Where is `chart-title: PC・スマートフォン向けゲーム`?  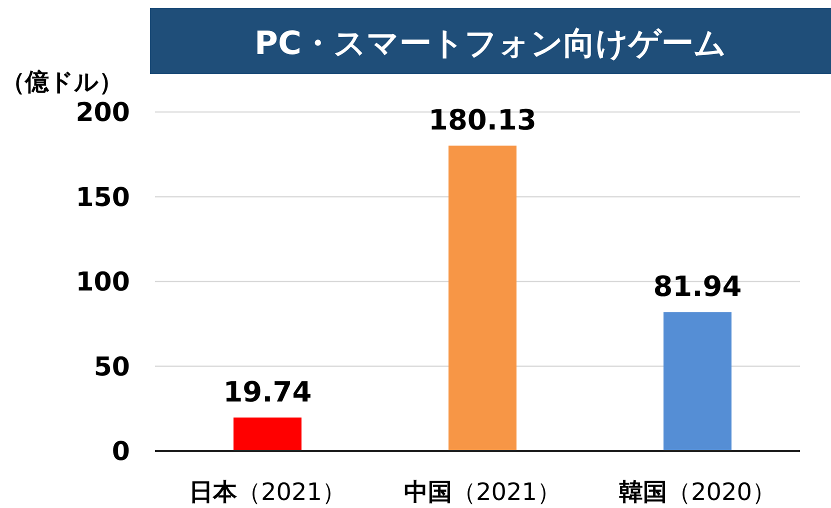
chart-title: PC・スマートフォン向けゲーム is located at coordinates (490, 43).